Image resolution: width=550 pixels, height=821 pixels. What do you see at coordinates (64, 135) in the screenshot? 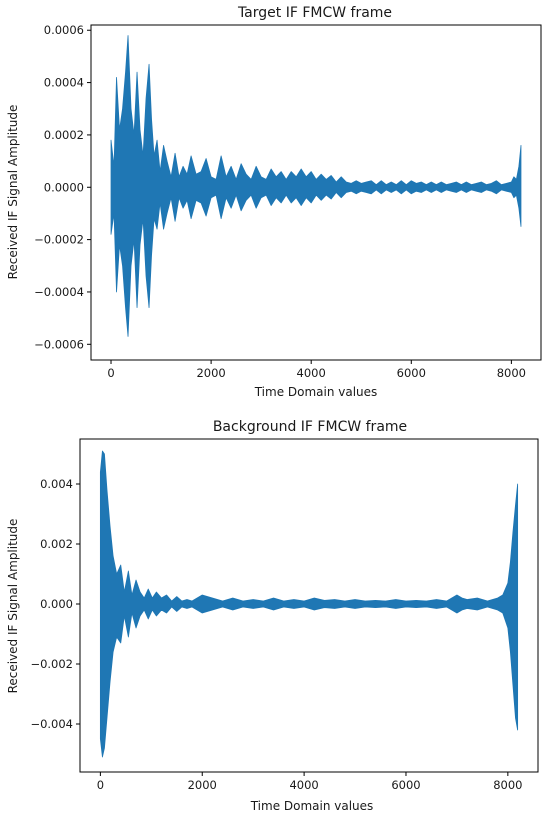
I see `y-tick-label: 0.0002` at bounding box center [64, 135].